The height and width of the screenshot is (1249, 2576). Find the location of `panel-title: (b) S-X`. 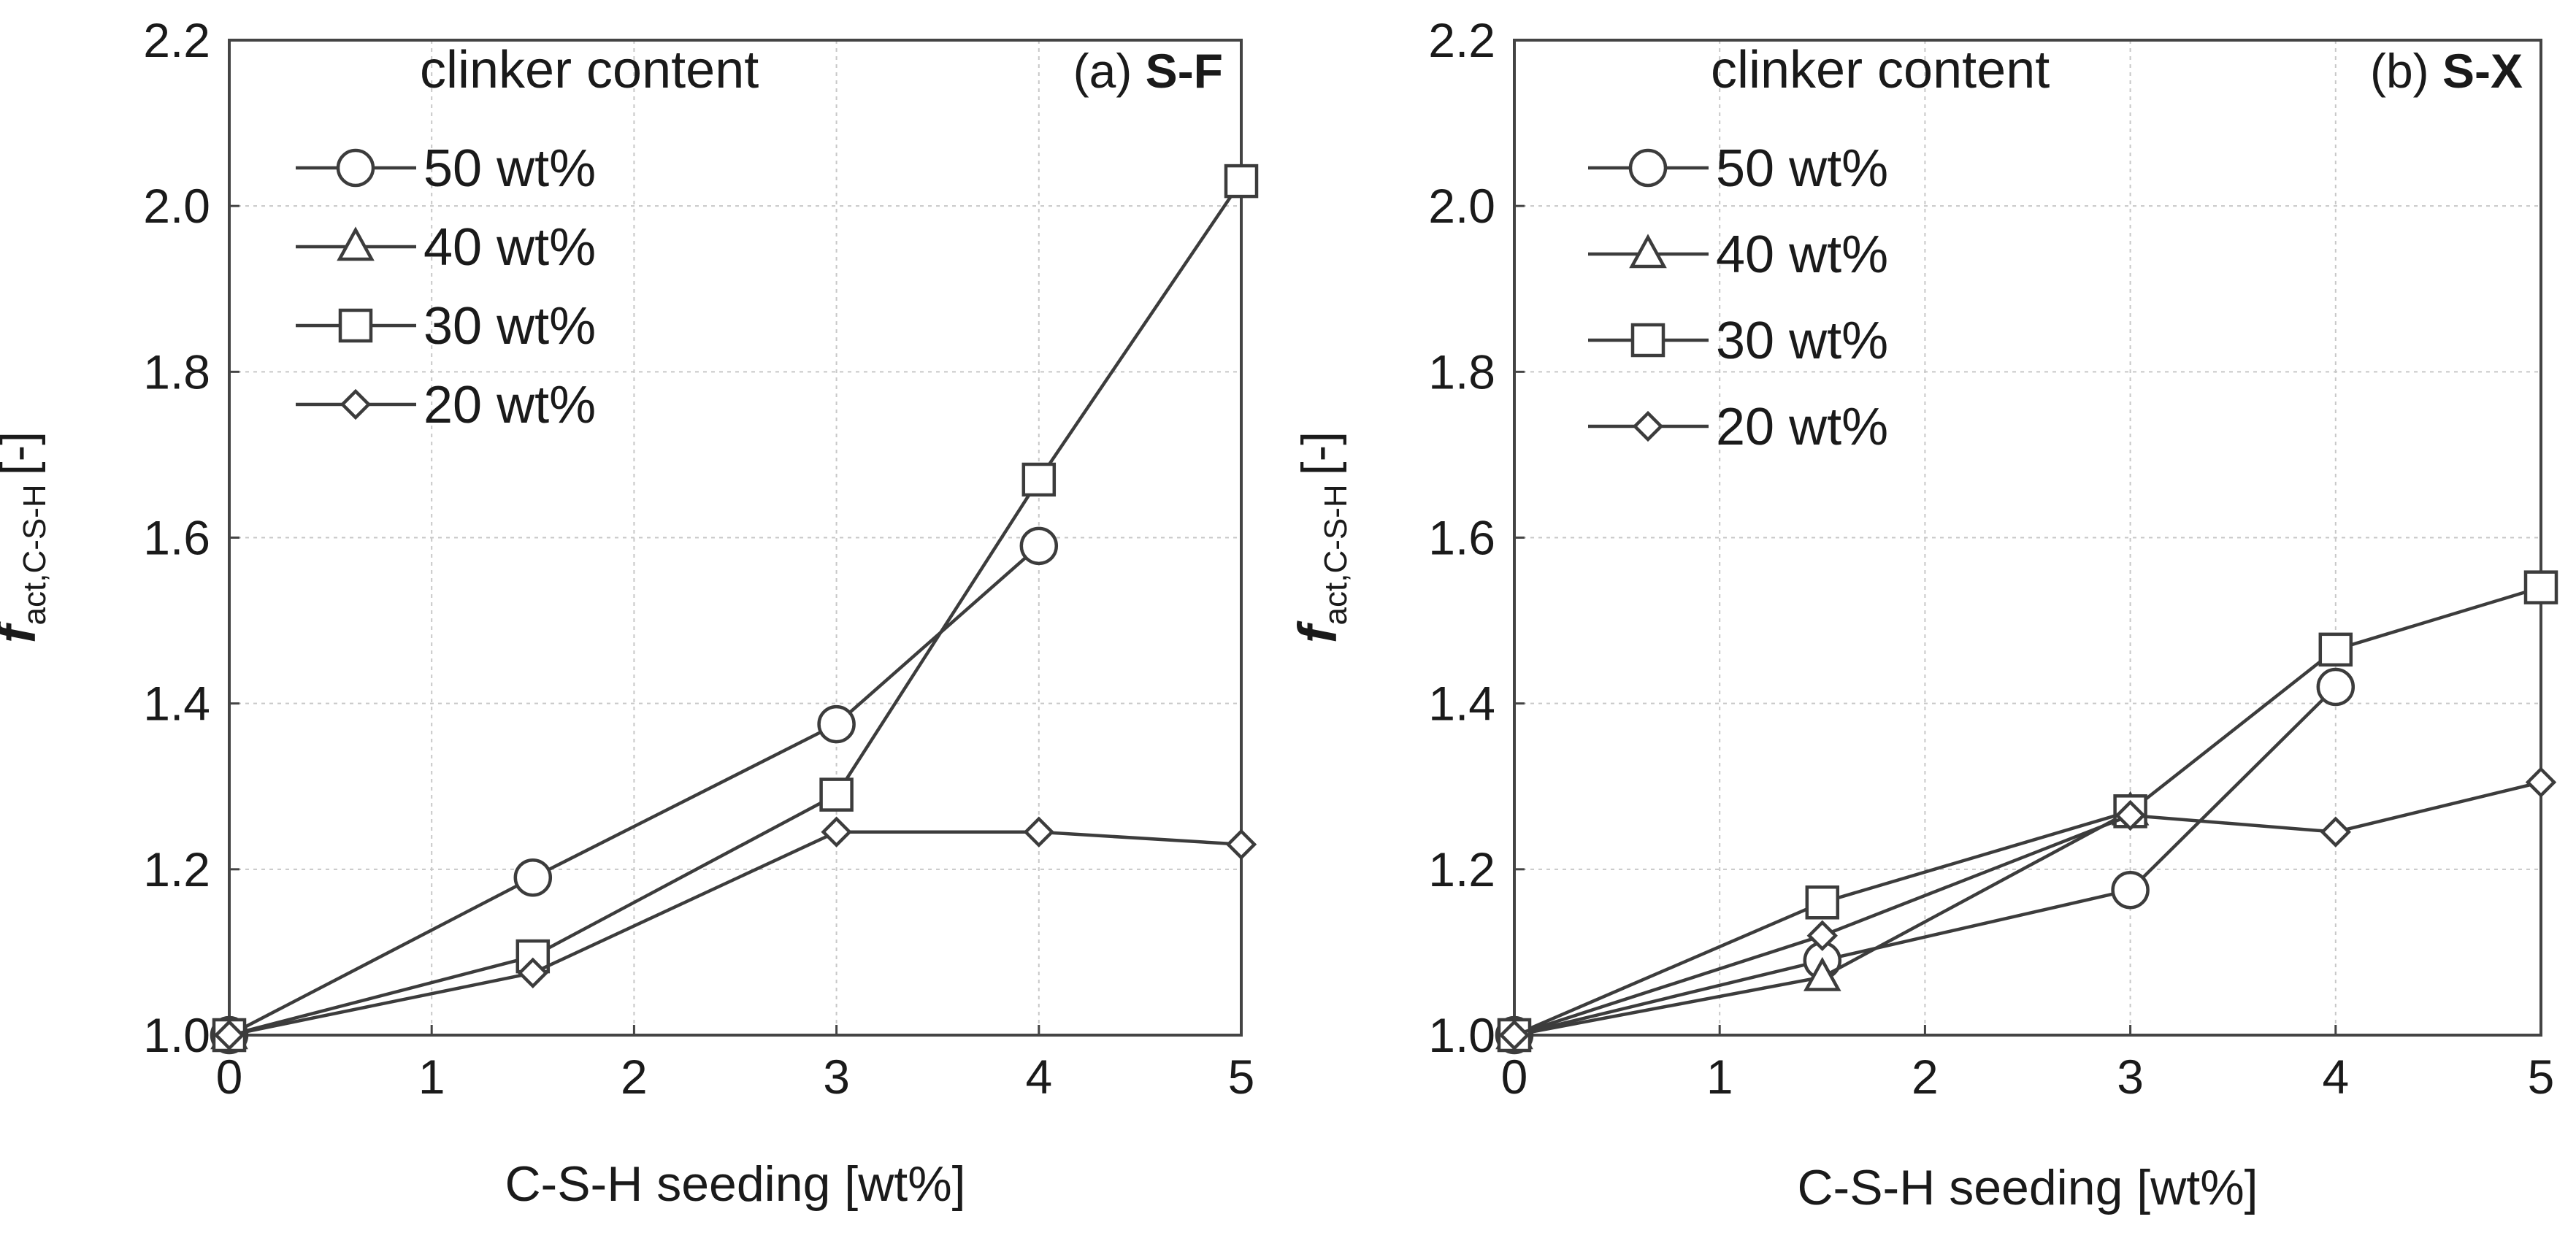

panel-title: (b) S-X is located at coordinates (2446, 71).